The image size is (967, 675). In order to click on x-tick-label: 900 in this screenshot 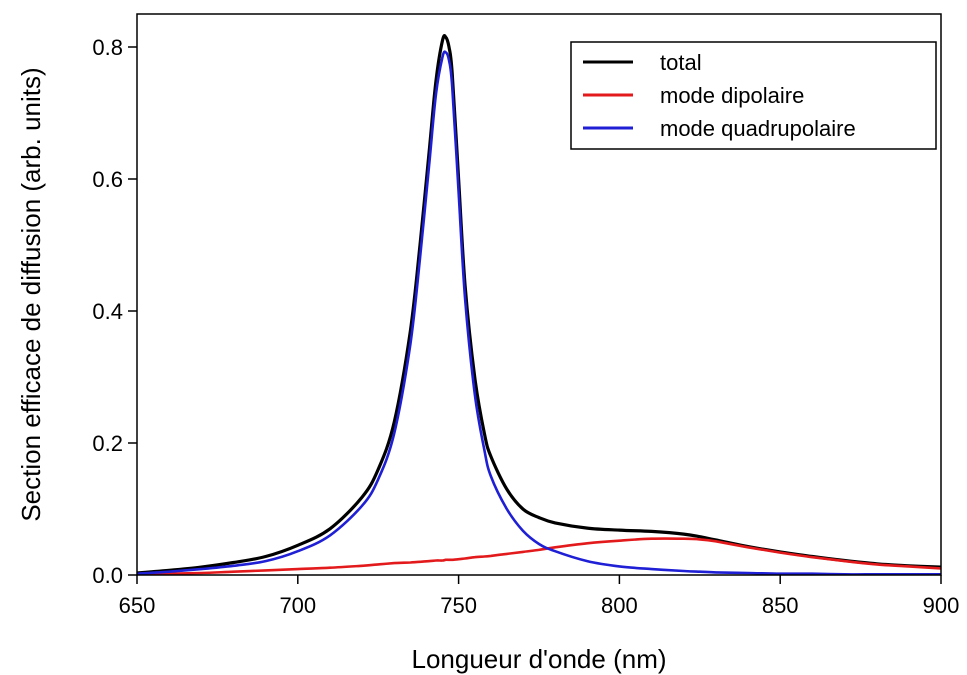, I will do `click(941, 605)`.